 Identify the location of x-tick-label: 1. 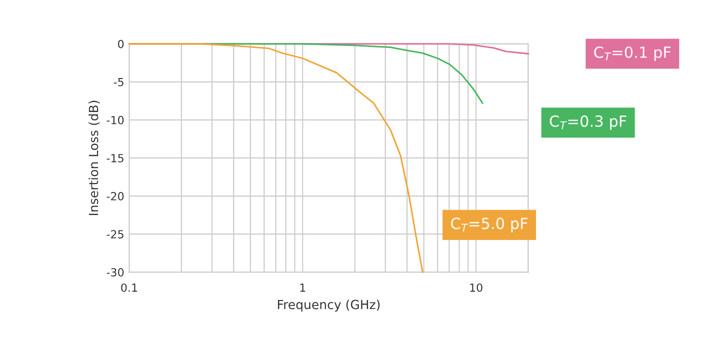
(303, 288).